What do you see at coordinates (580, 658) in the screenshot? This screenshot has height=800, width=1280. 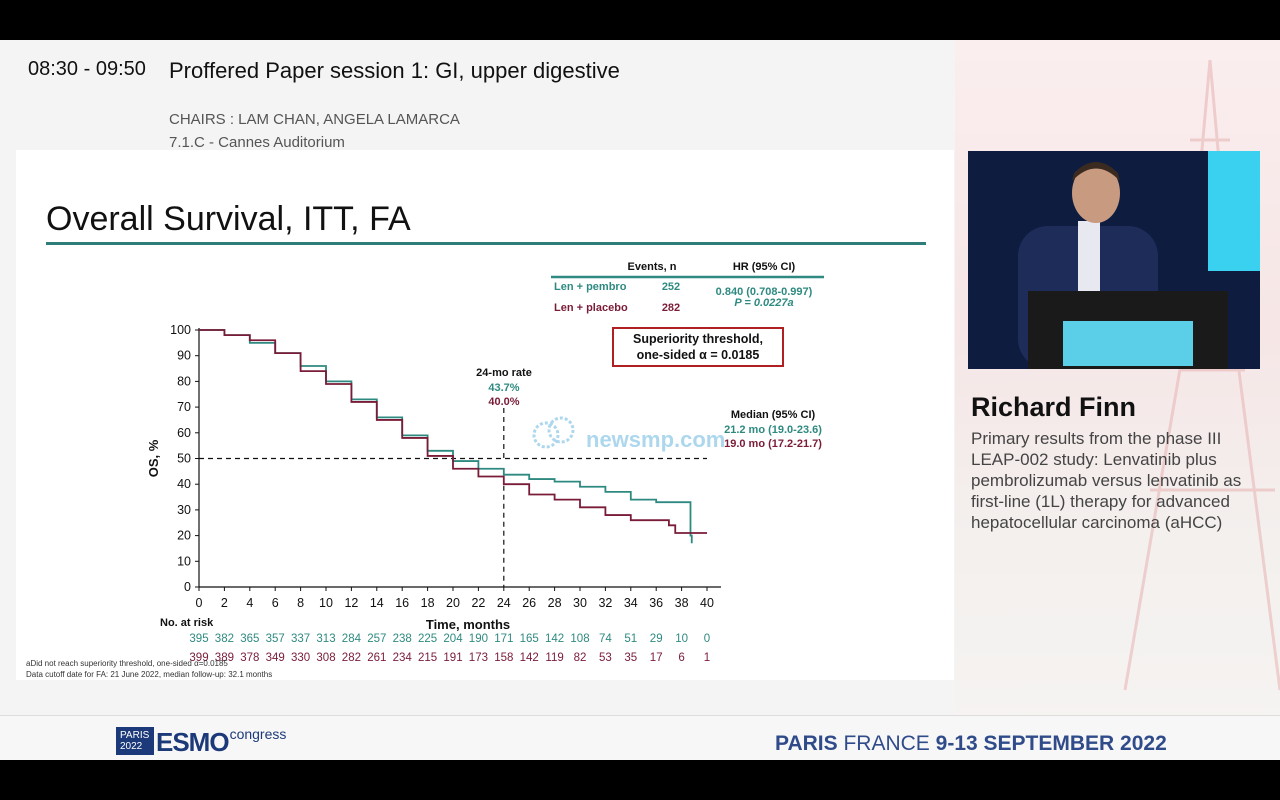 I see `at-risk-placebo-value: 82` at bounding box center [580, 658].